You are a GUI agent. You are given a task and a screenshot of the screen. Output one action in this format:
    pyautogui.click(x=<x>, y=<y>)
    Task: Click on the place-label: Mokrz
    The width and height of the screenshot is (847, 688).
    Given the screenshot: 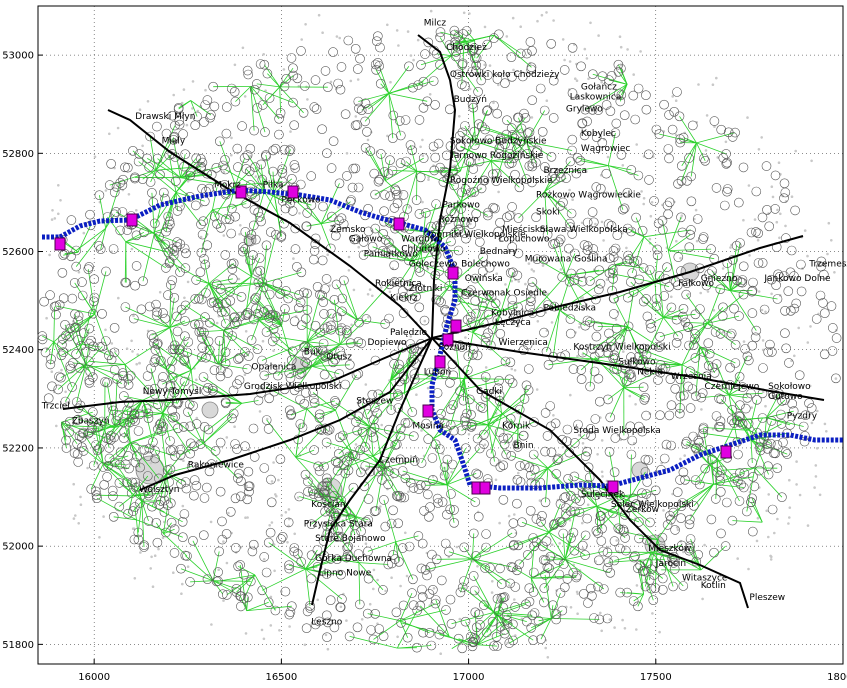 What is the action you would take?
    pyautogui.click(x=227, y=186)
    